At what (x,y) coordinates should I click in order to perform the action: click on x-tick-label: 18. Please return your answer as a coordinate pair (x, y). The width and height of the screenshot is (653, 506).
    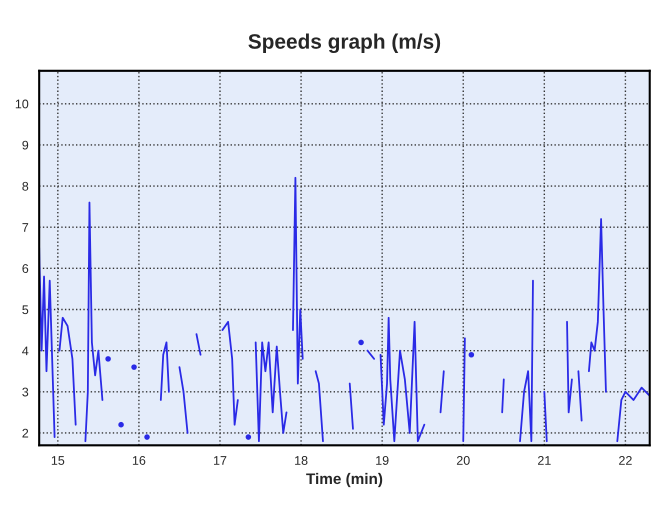
    Looking at the image, I should click on (301, 460).